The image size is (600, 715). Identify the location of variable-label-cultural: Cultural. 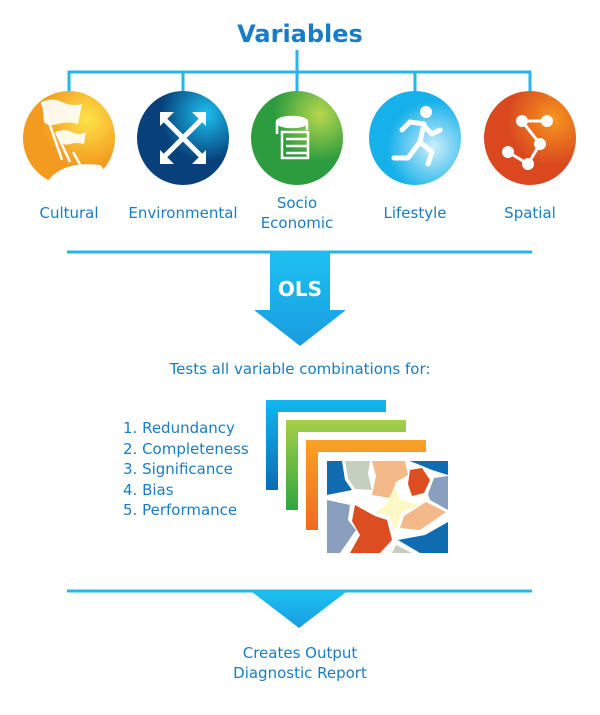
(69, 213).